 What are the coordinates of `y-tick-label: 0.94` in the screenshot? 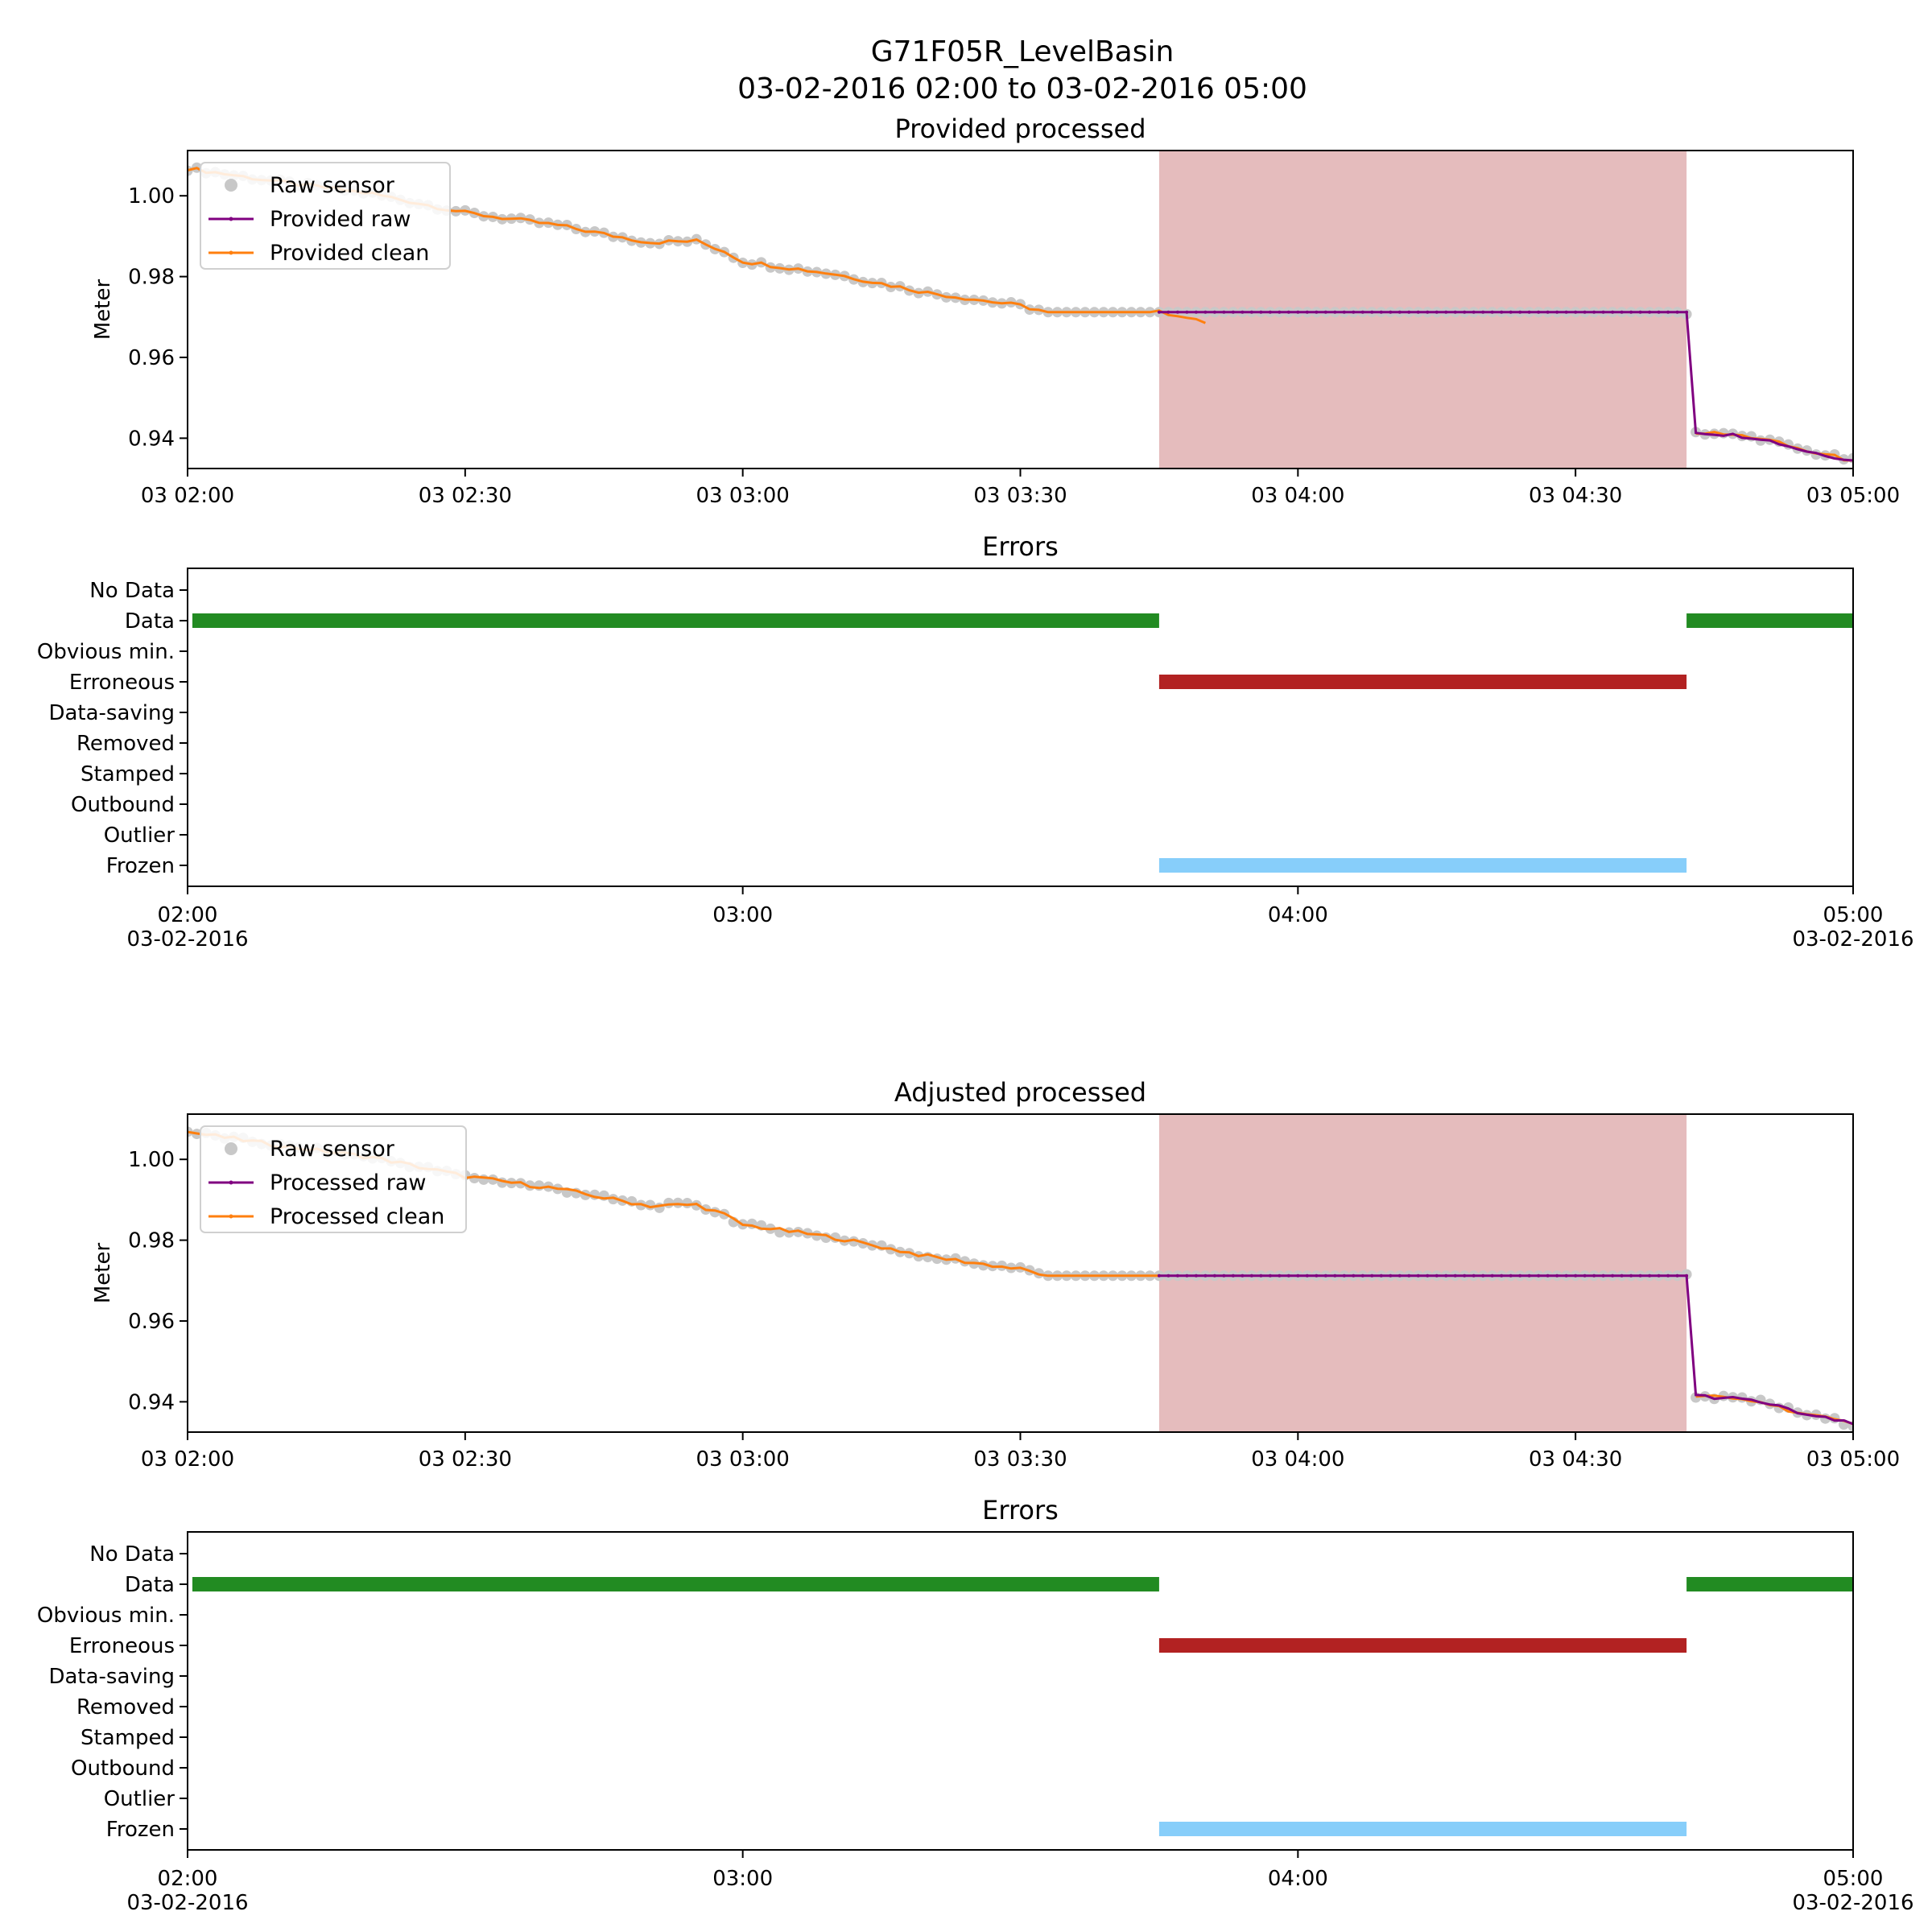 It's located at (151, 439).